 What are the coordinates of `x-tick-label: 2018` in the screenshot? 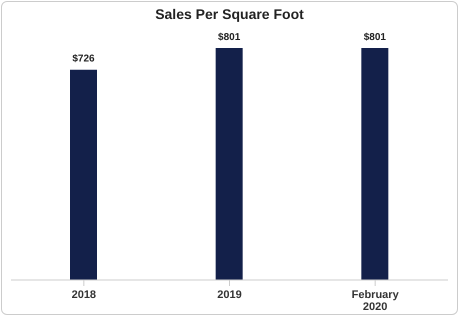 It's located at (84, 294).